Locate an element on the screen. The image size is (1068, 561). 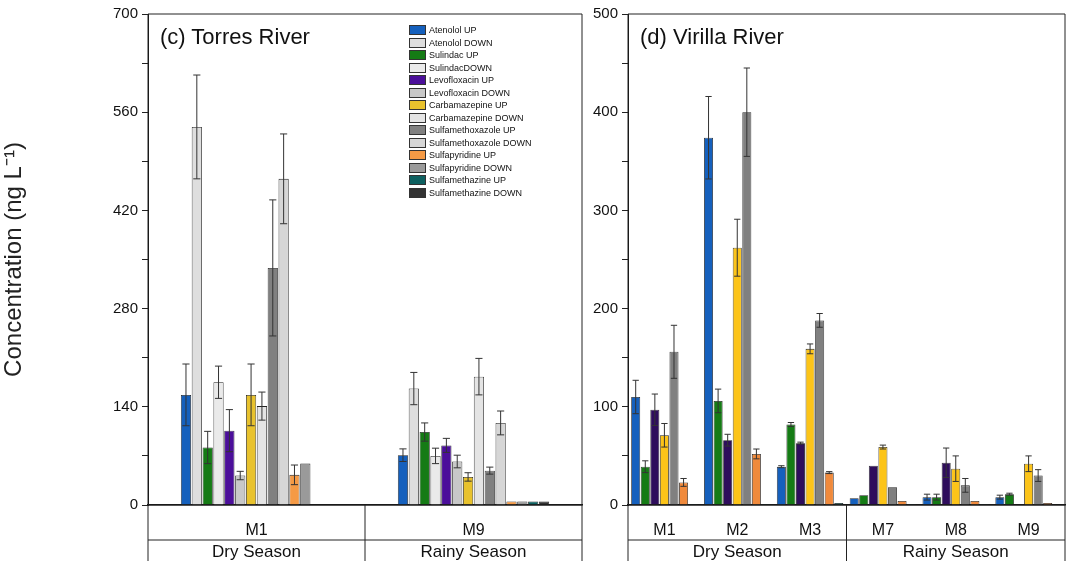
x-tick-label: M3 is located at coordinates (810, 530).